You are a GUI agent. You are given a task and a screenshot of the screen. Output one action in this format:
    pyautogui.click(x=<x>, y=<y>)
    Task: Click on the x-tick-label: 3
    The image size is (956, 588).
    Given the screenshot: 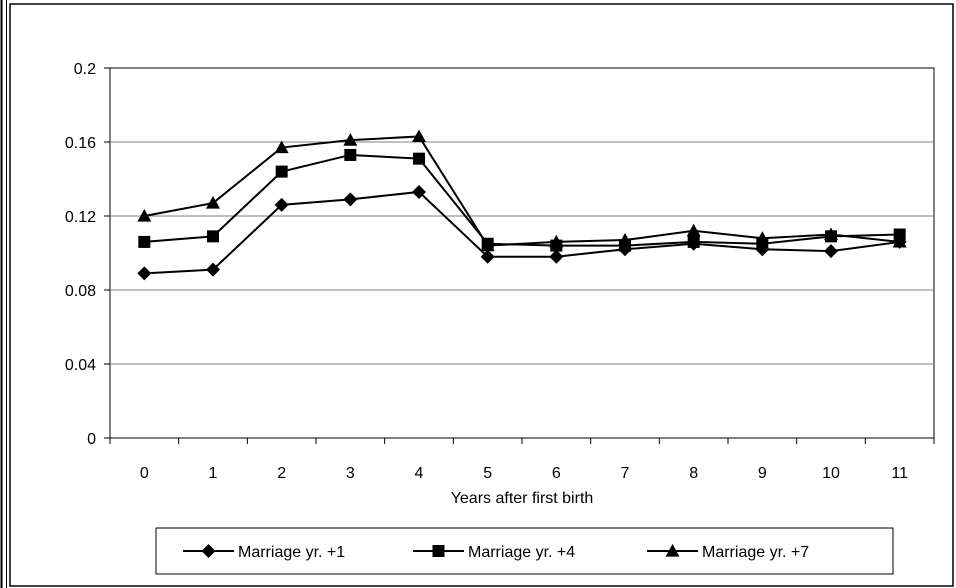 What is the action you would take?
    pyautogui.click(x=350, y=473)
    